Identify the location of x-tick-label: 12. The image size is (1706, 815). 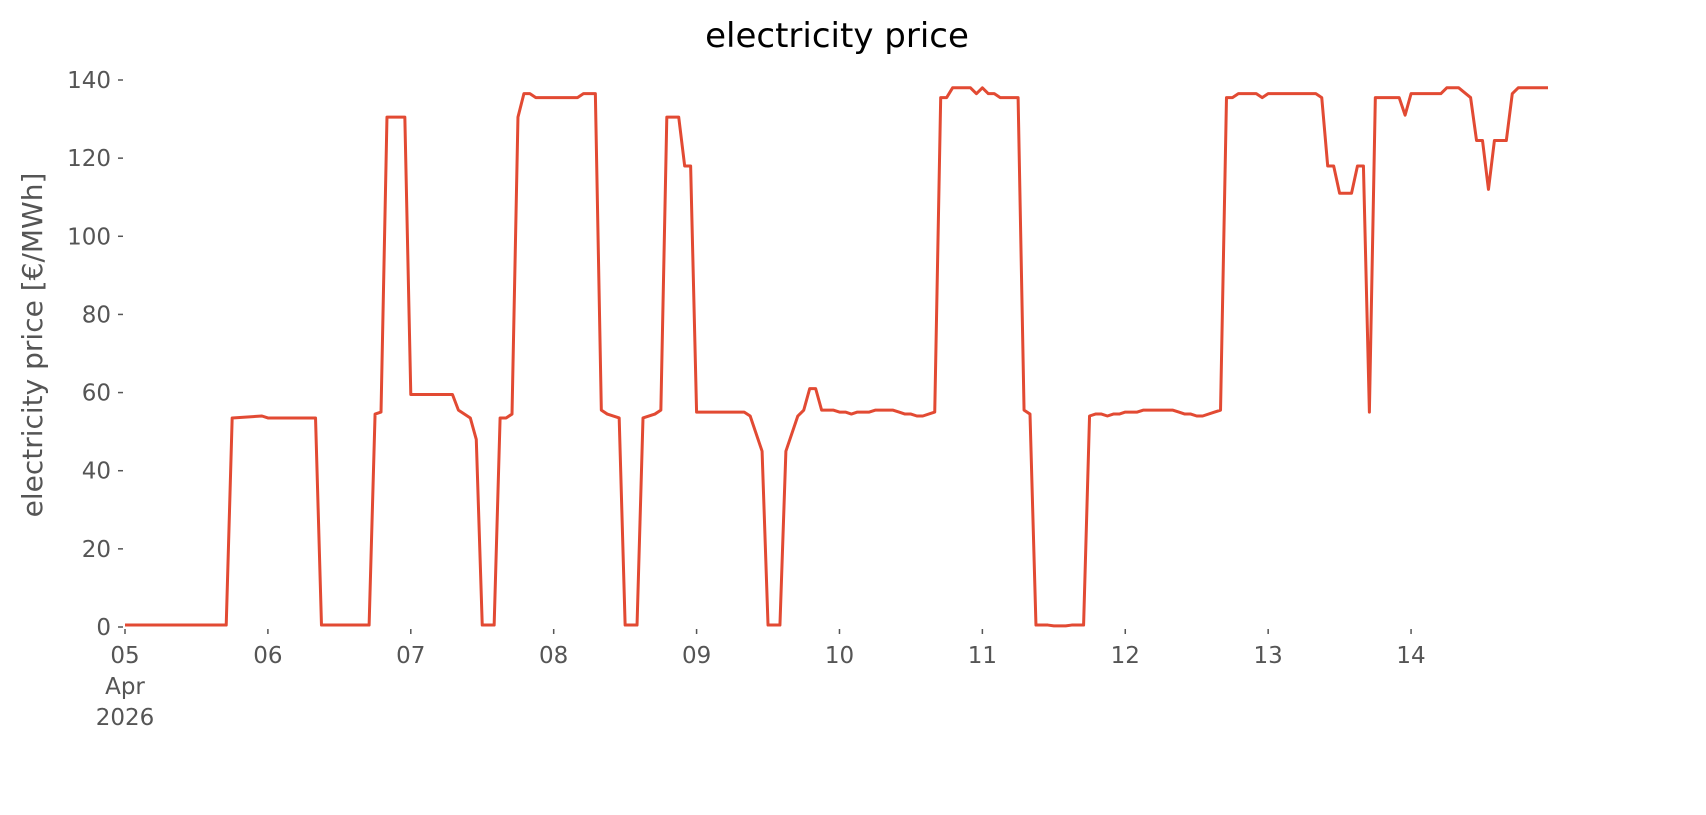
(1125, 656).